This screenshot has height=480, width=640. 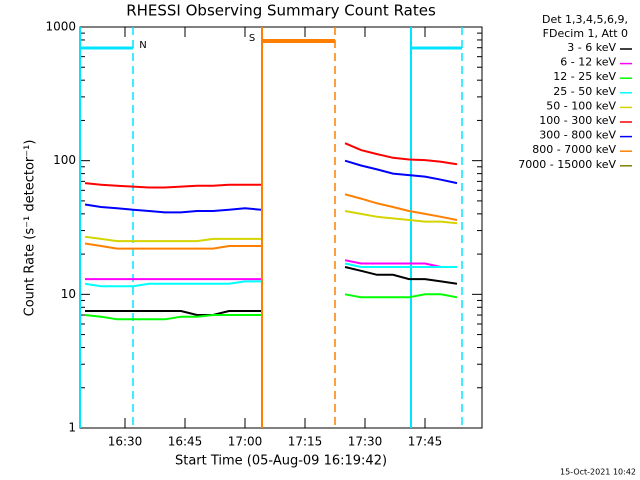 I want to click on legend-label: 3 - 6 keV, so click(x=591, y=47).